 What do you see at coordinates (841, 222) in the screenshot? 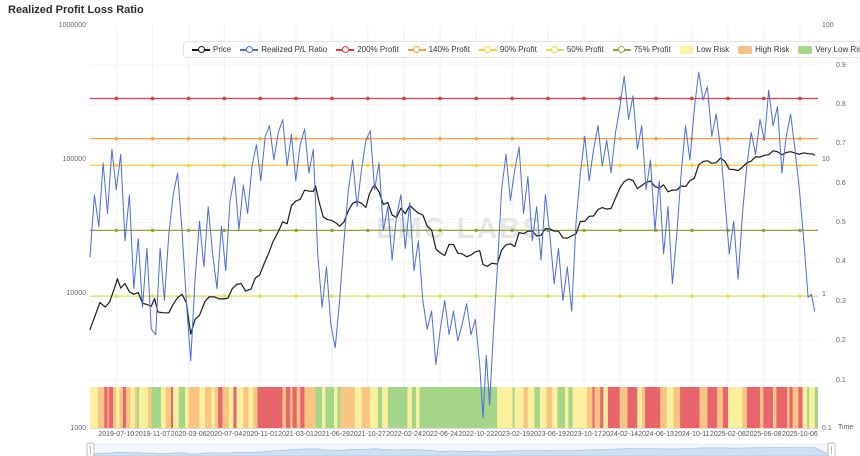
I see `linear-axis-tick: 0.5` at bounding box center [841, 222].